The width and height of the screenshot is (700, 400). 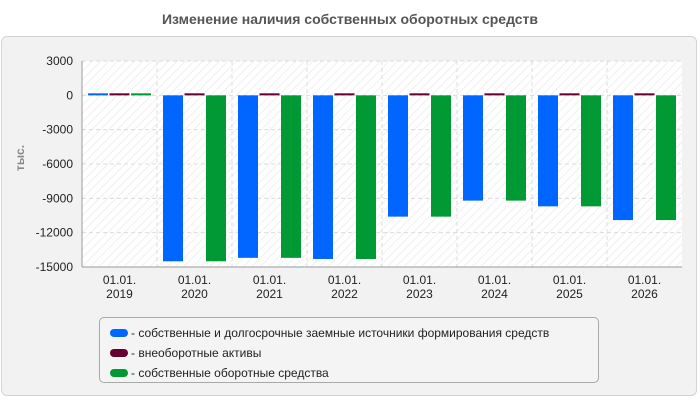 What do you see at coordinates (344, 294) in the screenshot?
I see `x-tick-label-year: 2022` at bounding box center [344, 294].